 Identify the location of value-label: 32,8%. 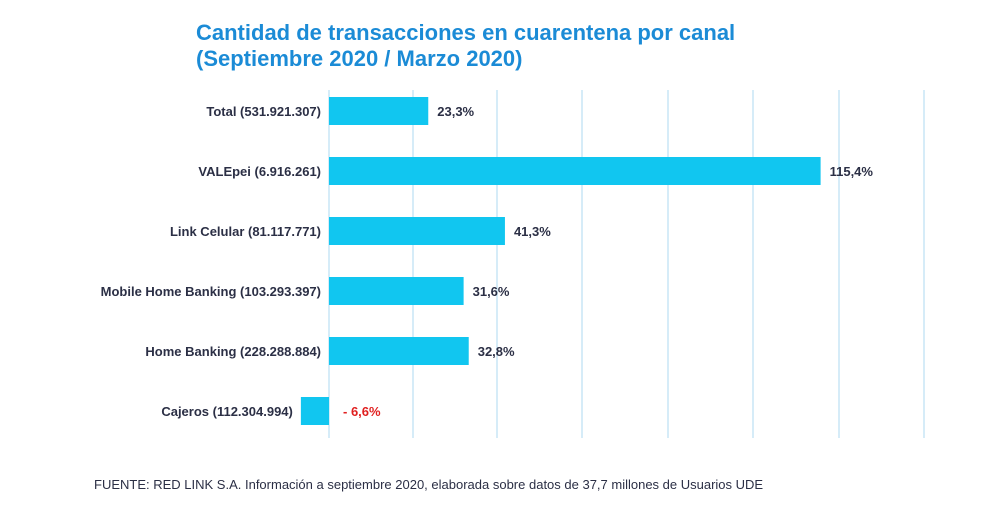
(496, 351).